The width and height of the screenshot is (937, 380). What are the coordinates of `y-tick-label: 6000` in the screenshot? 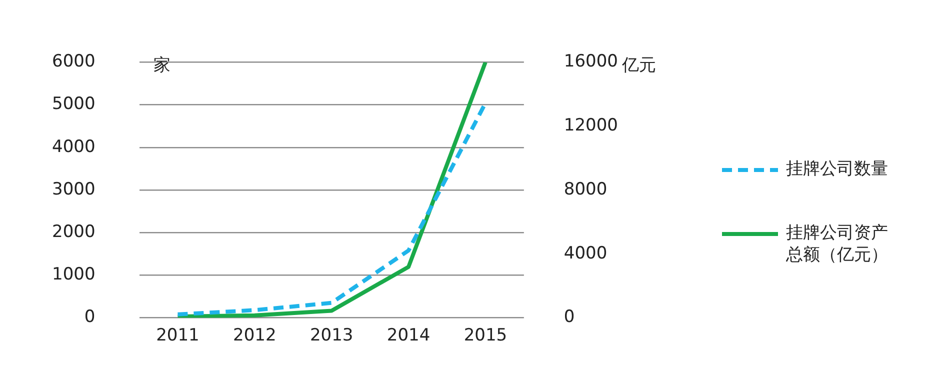 It's located at (74, 62).